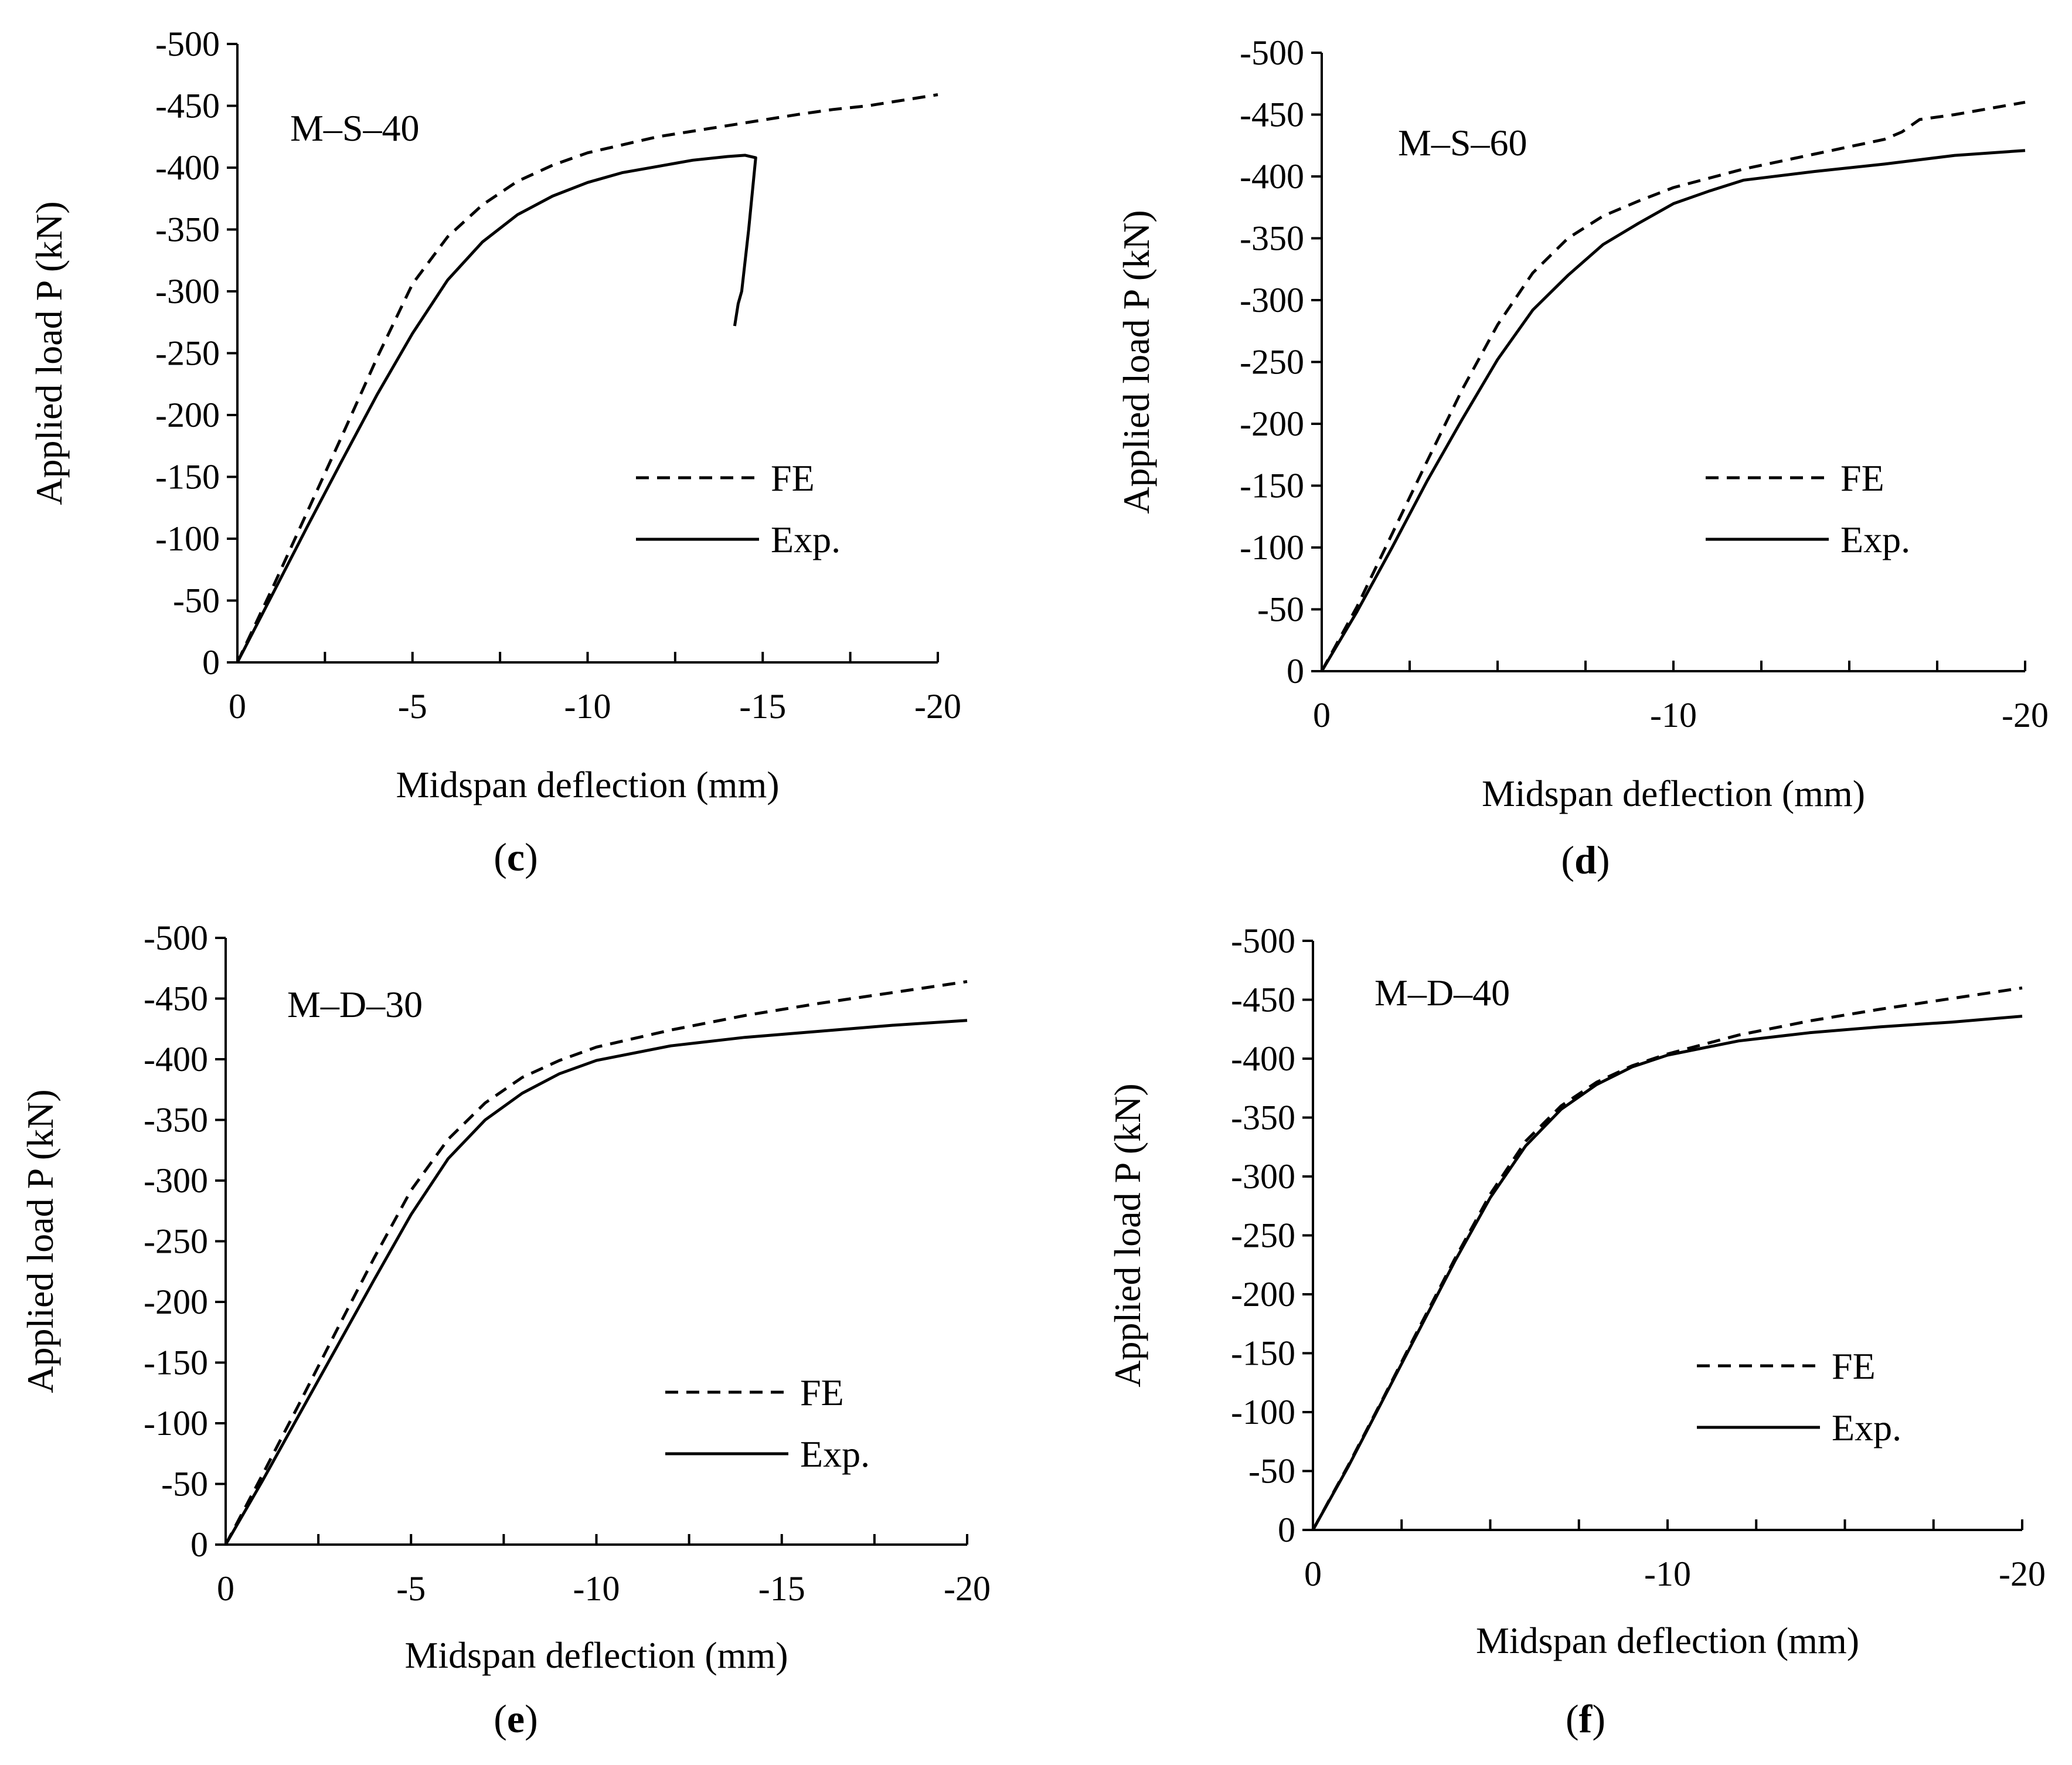 The height and width of the screenshot is (1765, 2072). What do you see at coordinates (355, 128) in the screenshot?
I see `panel-title: M–S–40` at bounding box center [355, 128].